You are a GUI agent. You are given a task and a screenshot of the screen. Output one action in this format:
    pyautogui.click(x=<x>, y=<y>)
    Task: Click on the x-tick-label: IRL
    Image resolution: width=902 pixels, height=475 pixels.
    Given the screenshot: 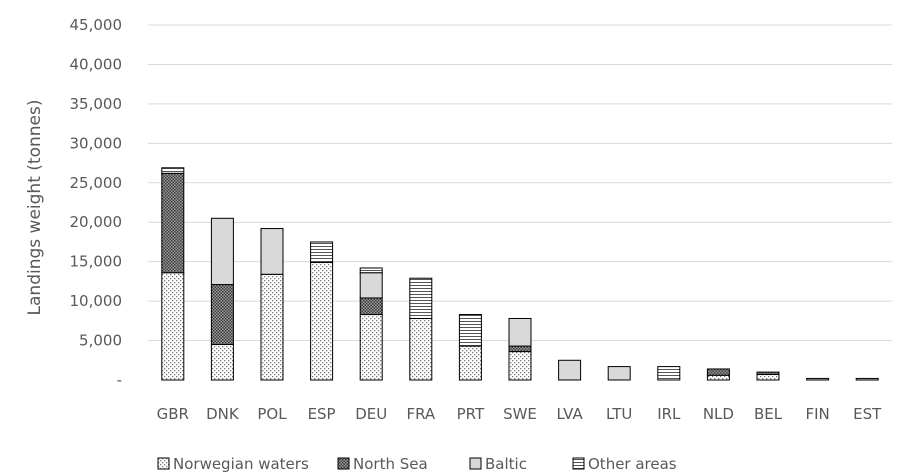 What is the action you would take?
    pyautogui.click(x=669, y=414)
    